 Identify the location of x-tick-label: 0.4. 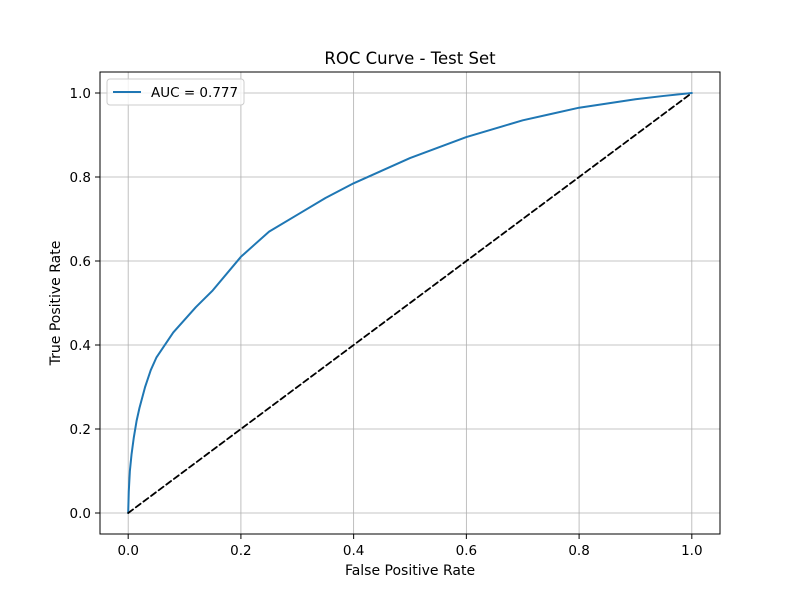
(353, 551).